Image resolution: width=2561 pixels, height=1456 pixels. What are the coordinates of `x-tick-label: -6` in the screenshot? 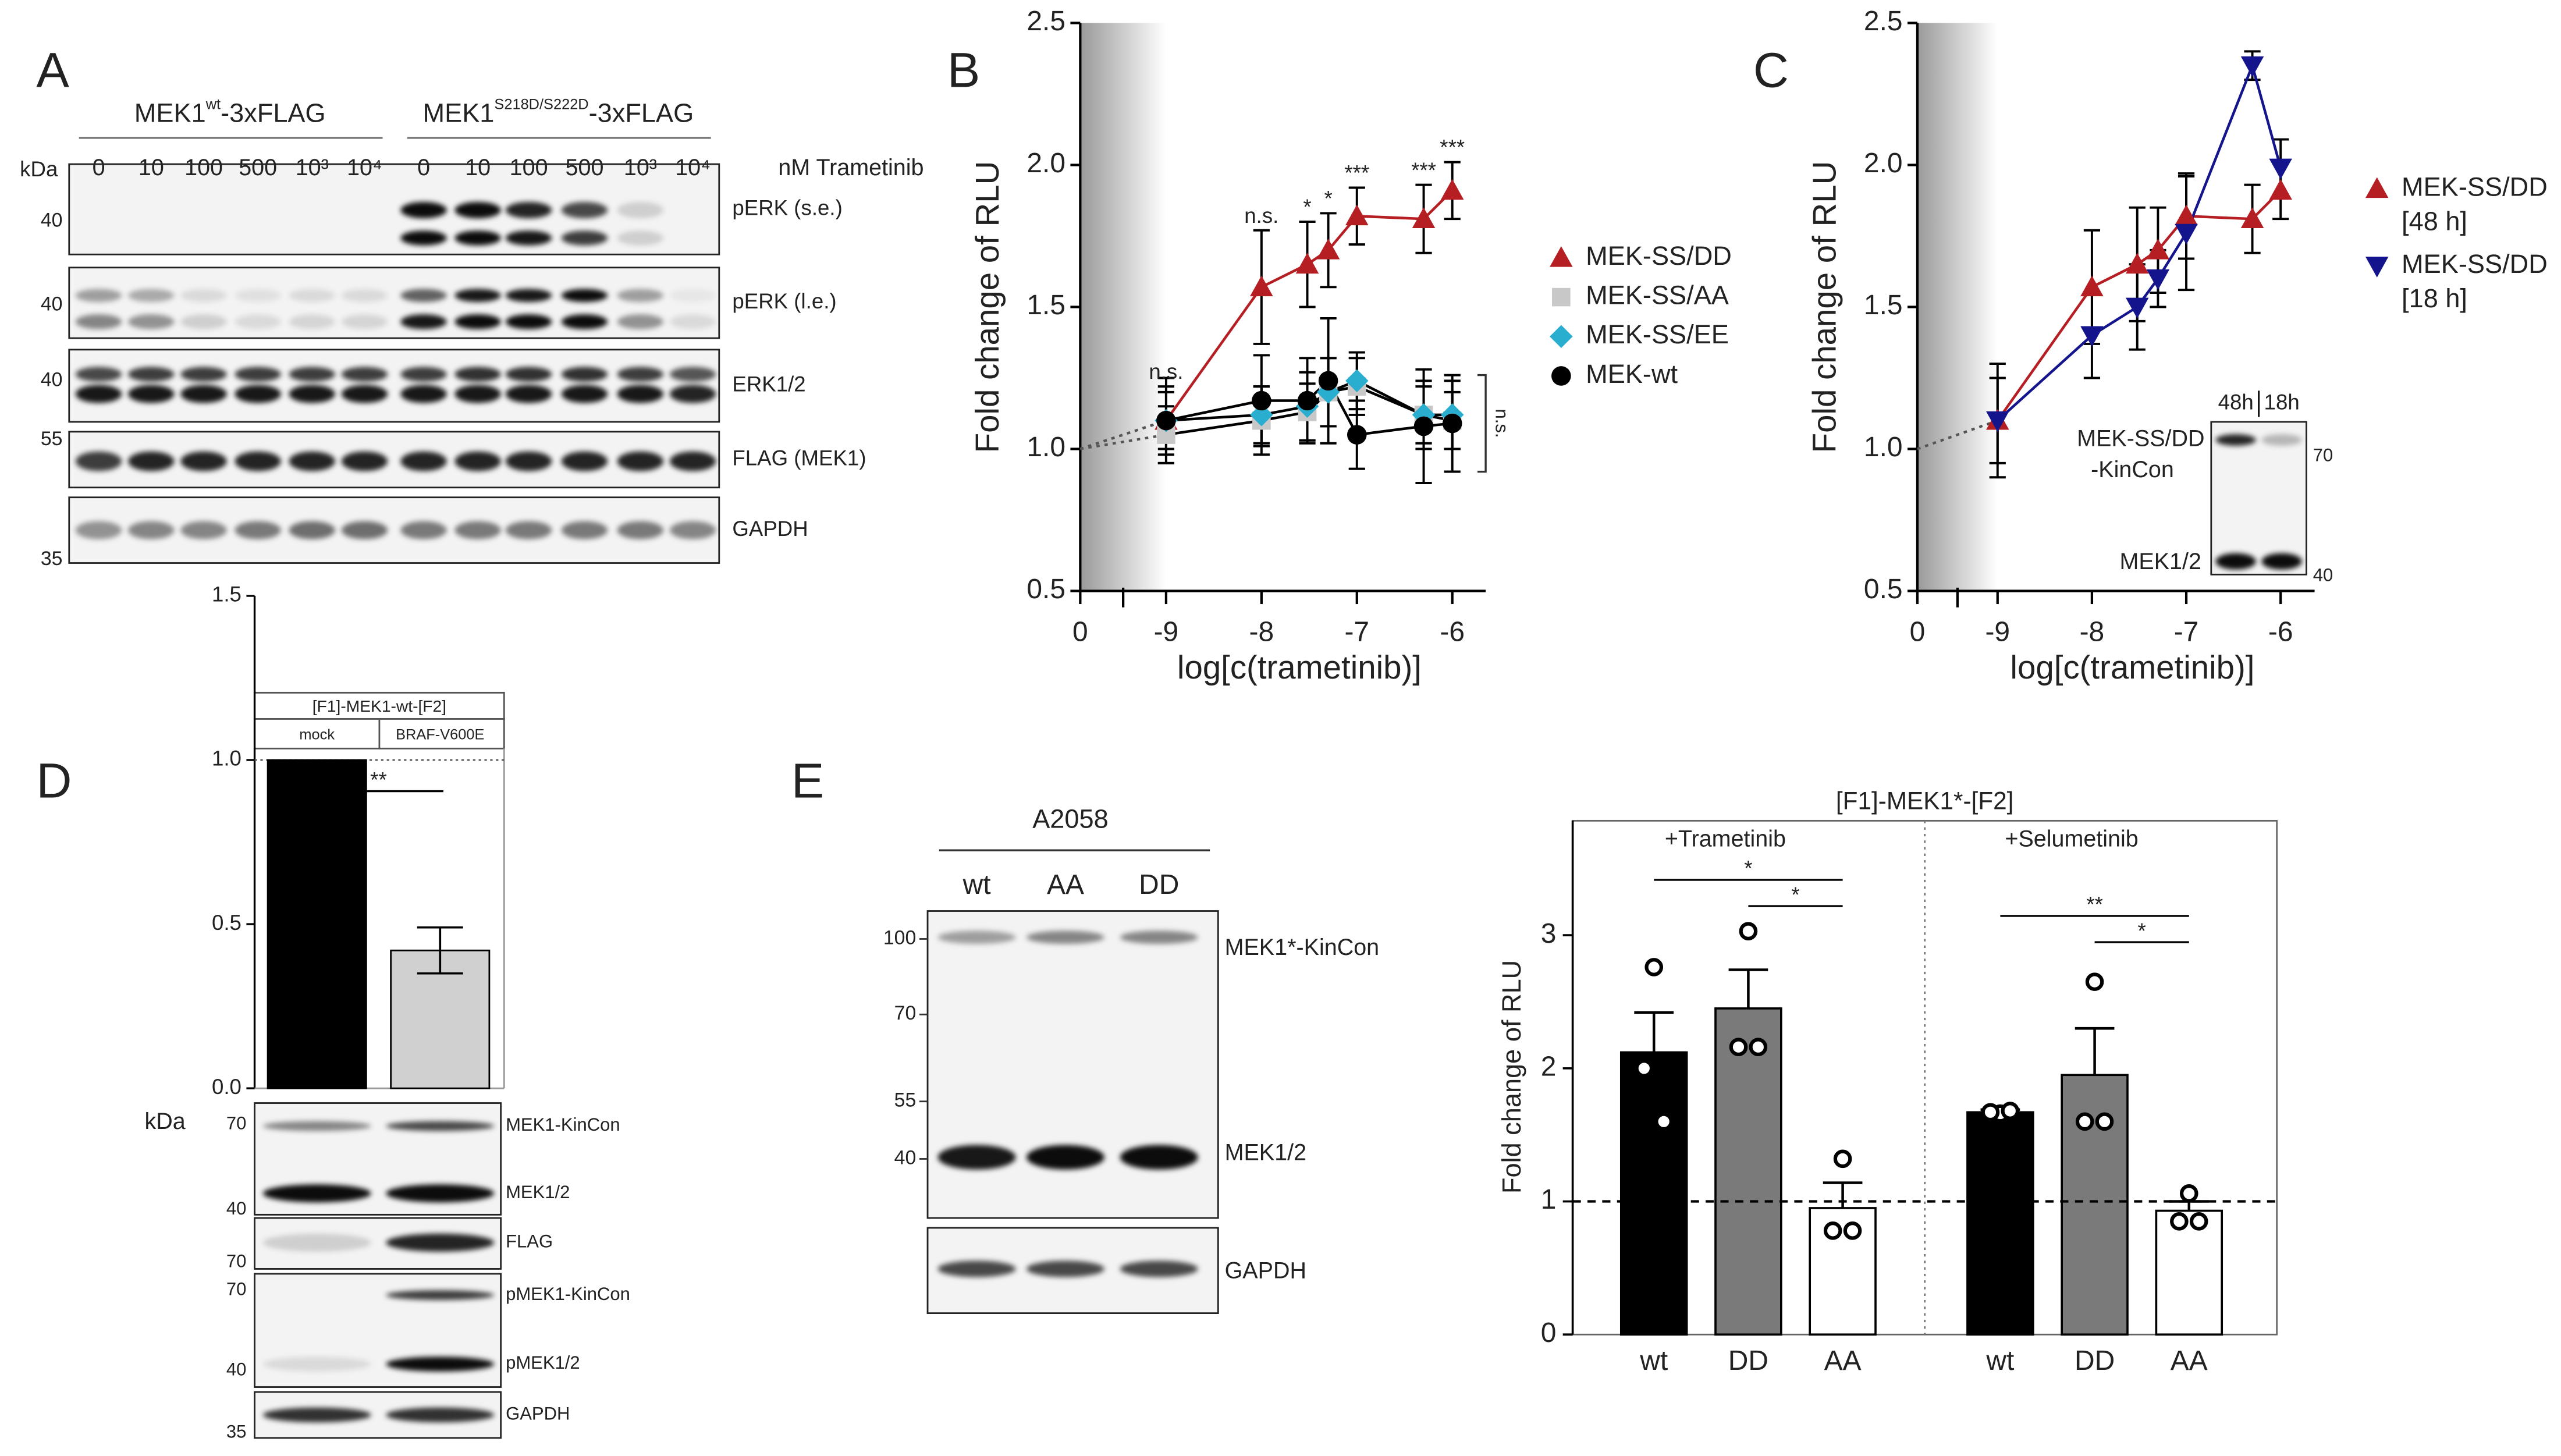 It's located at (1453, 631).